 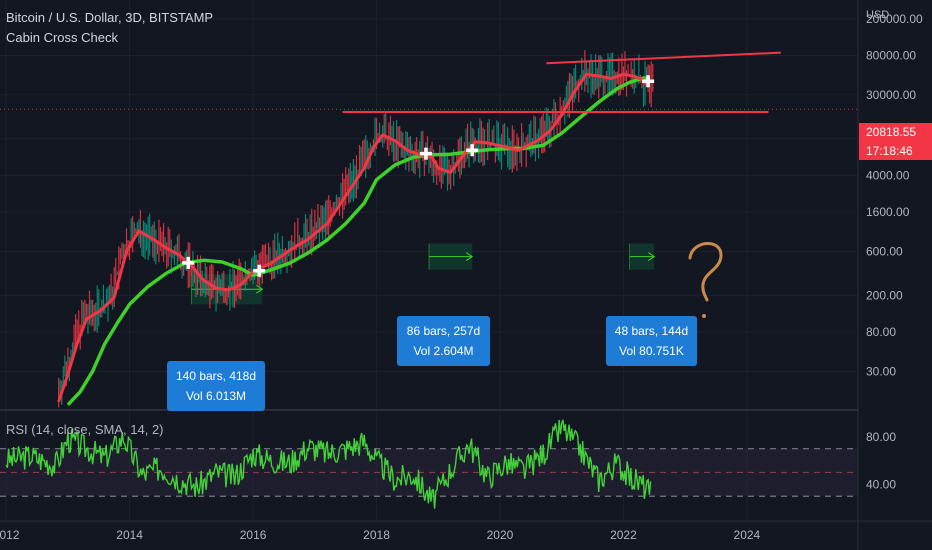 I want to click on rsi-tick-label: 40.00, so click(x=881, y=484).